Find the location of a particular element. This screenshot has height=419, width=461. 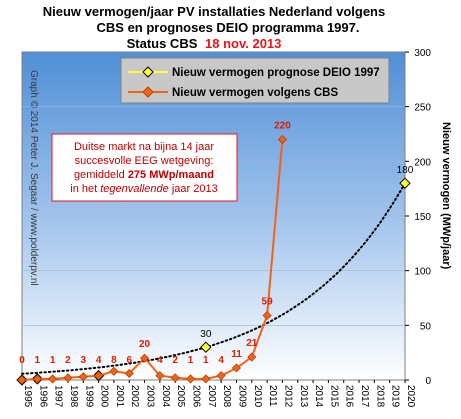

x-tick-label-2019: 2019 is located at coordinates (395, 396).